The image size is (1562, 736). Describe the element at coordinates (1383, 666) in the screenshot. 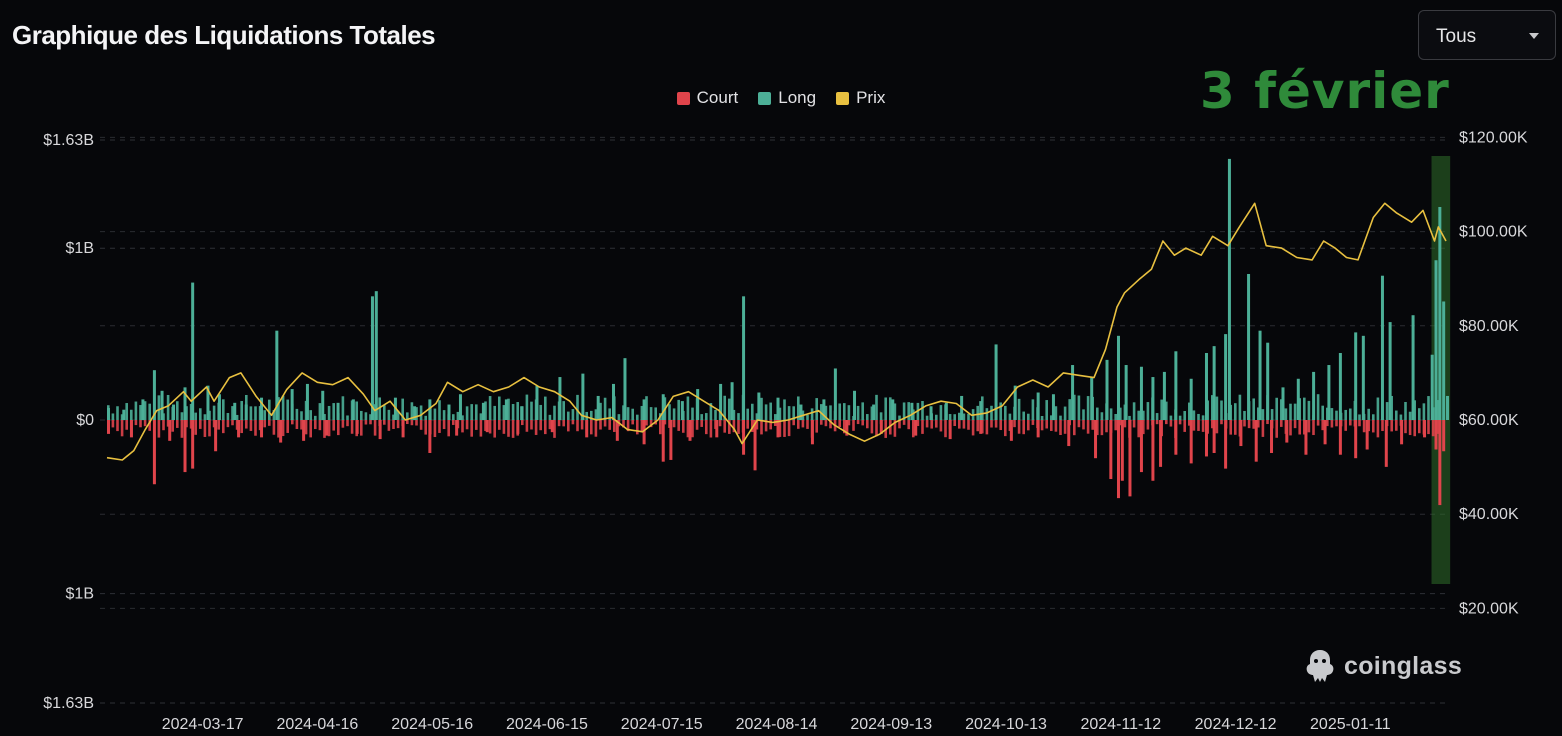

I see `watermark: coinglass` at that location.